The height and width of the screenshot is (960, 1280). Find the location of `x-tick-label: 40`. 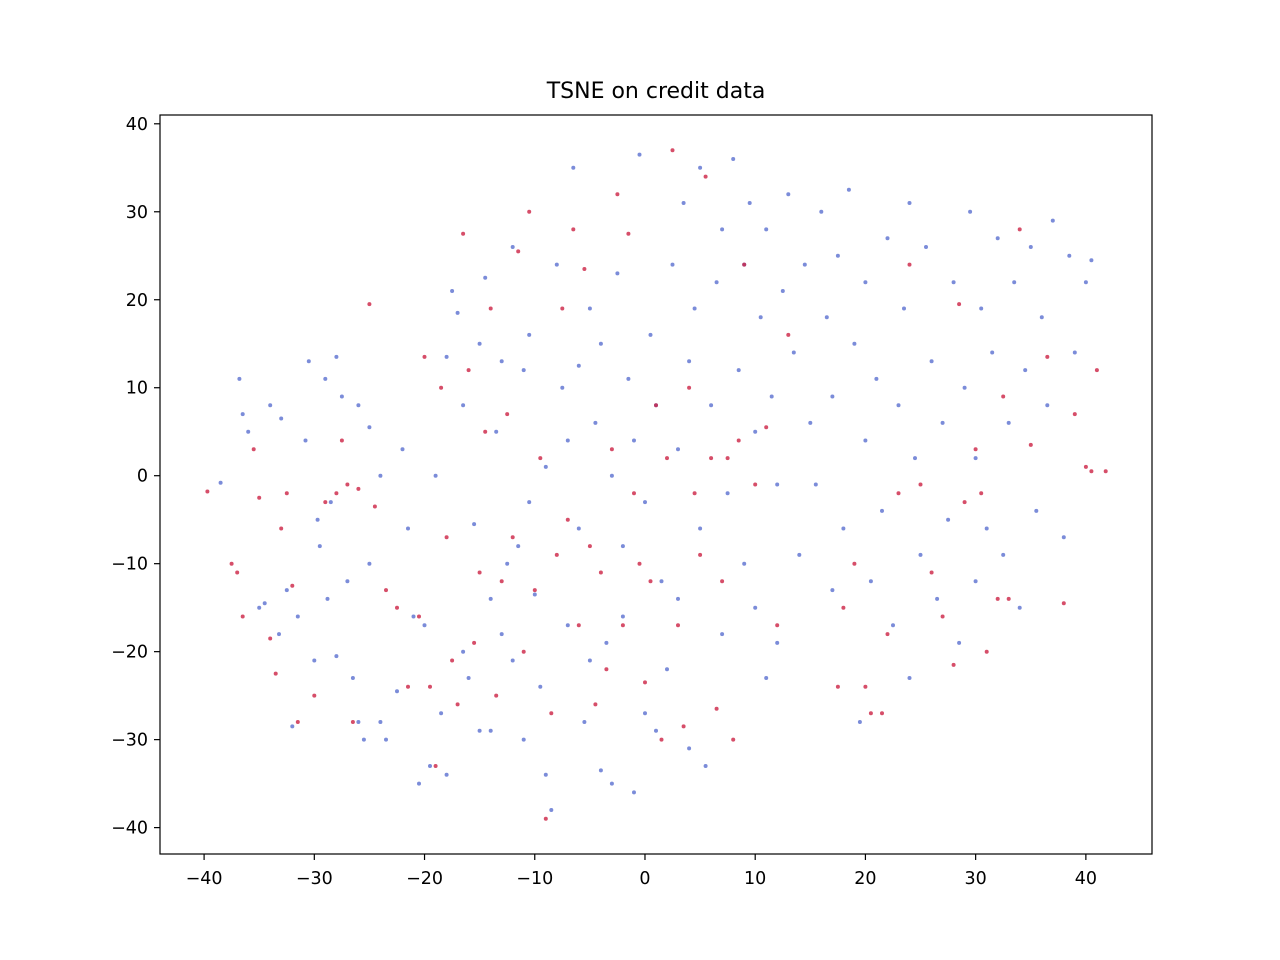

x-tick-label: 40 is located at coordinates (1086, 879).